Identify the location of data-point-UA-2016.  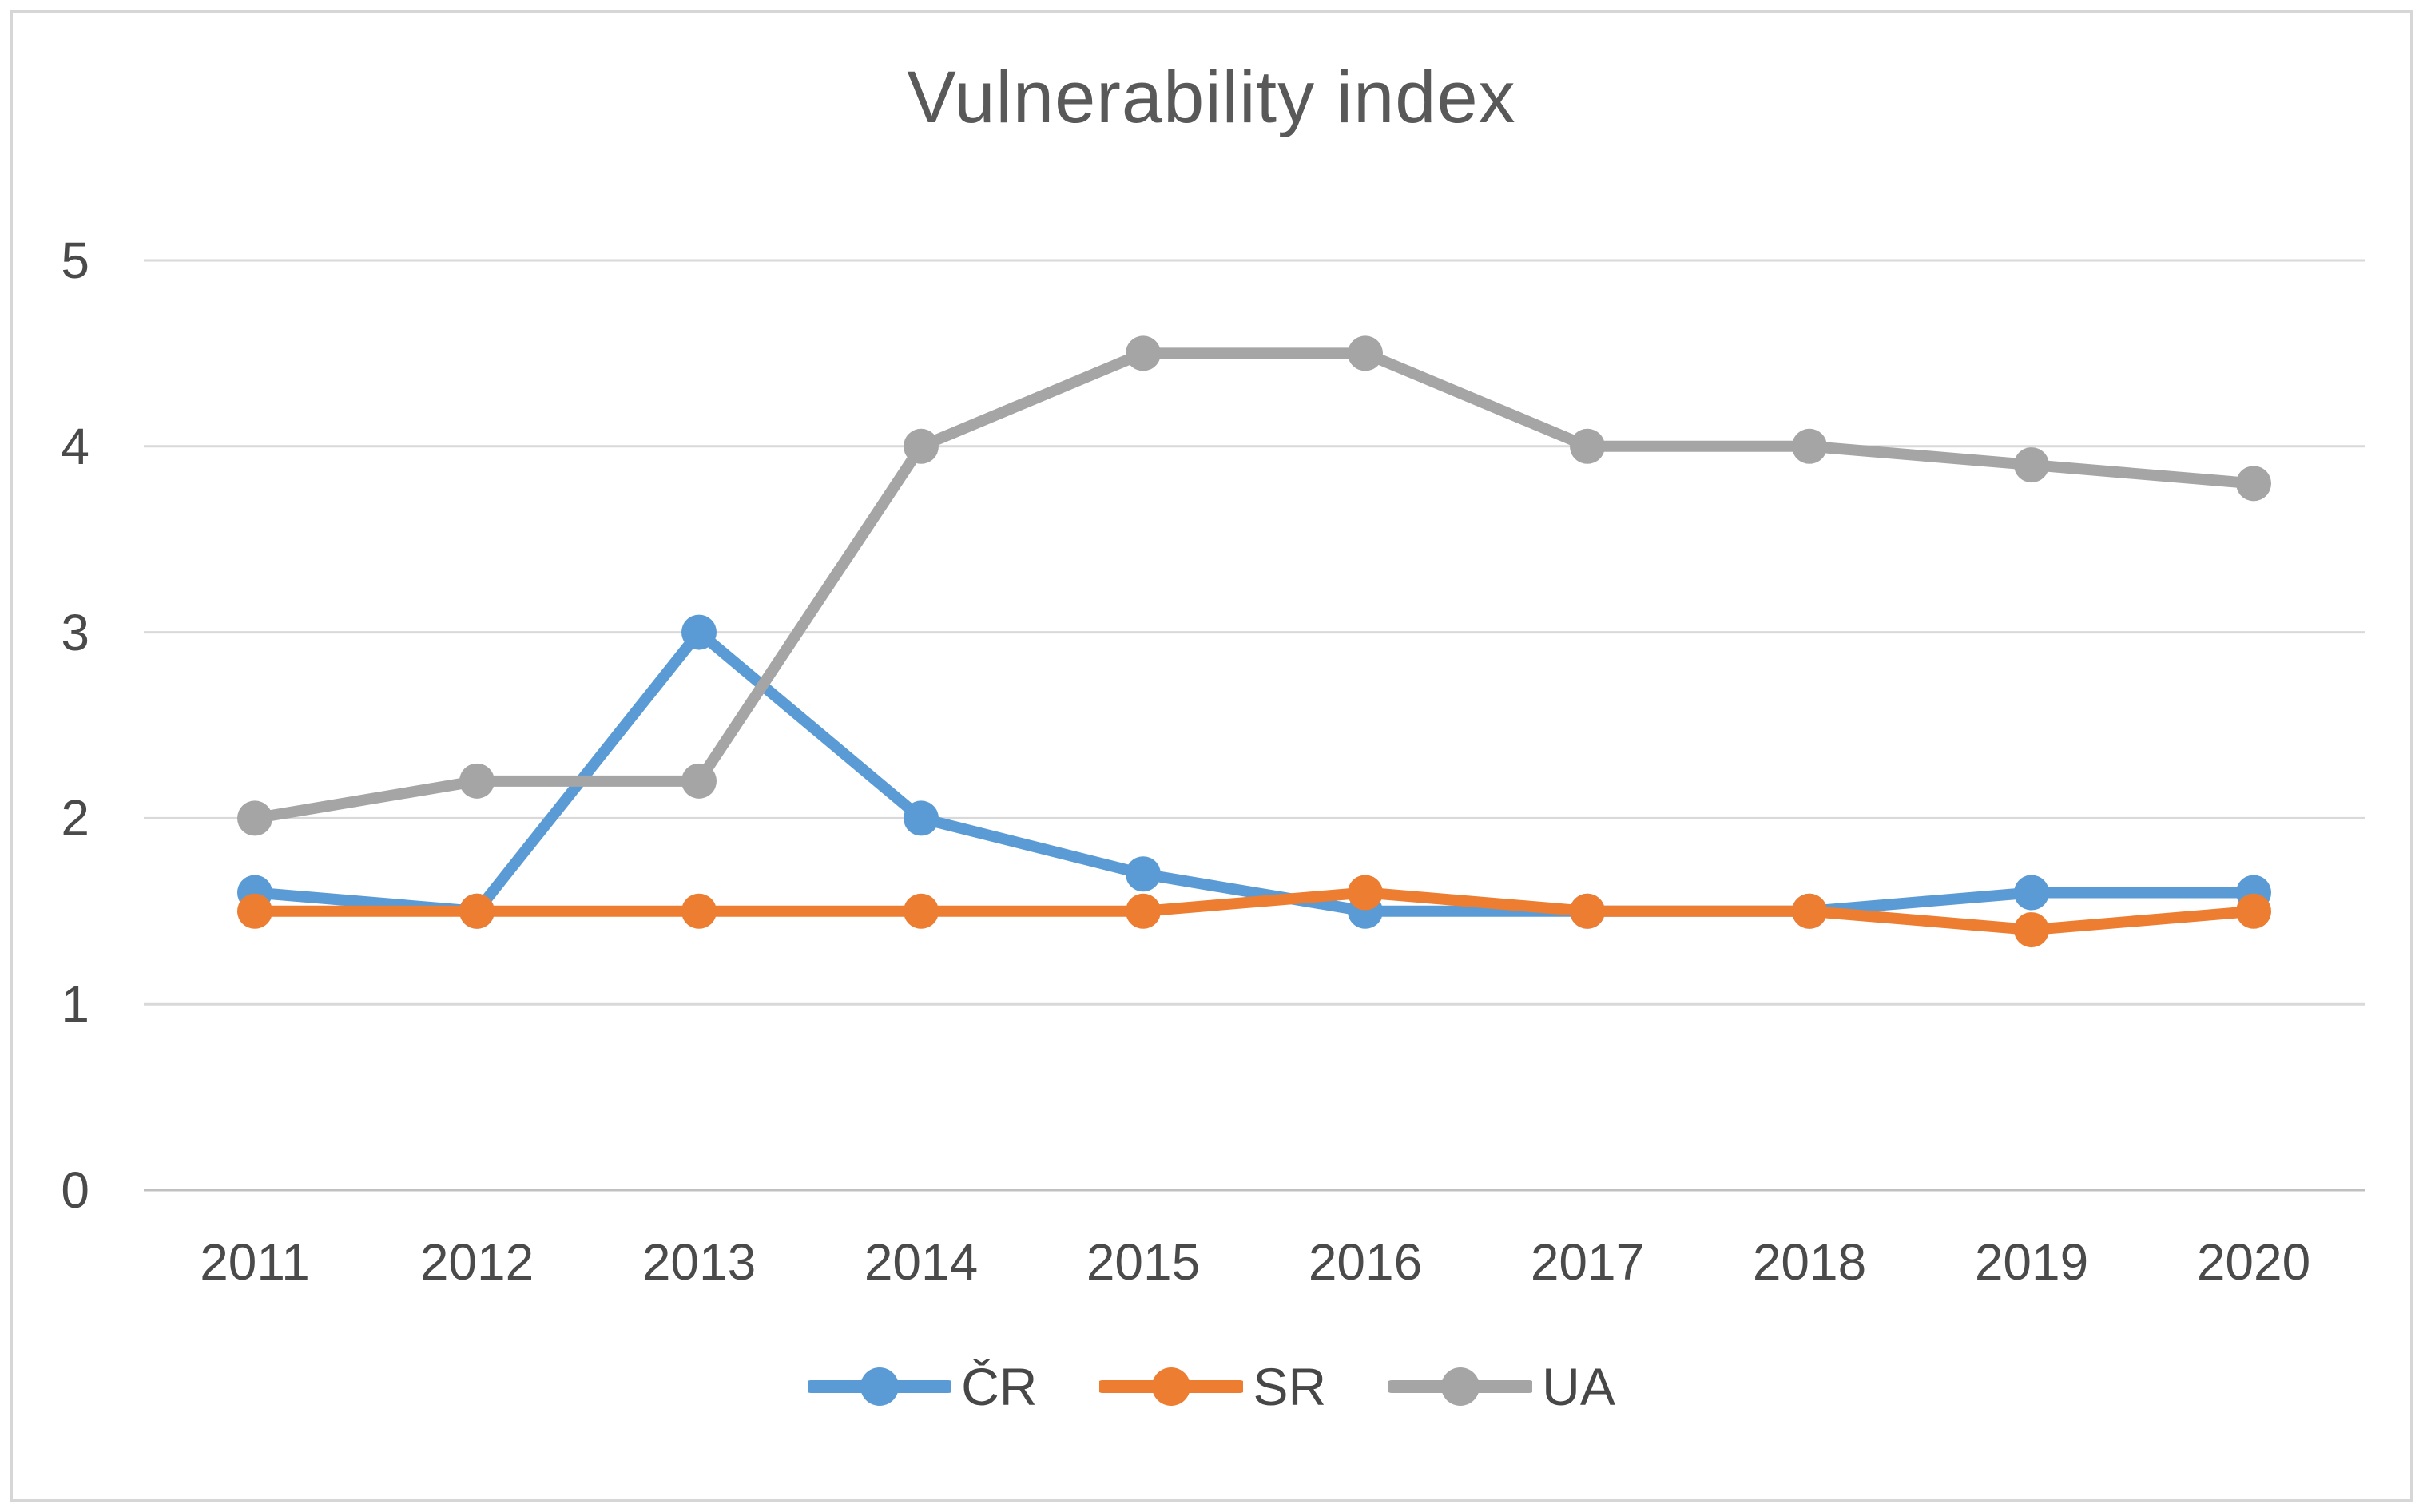
(1365, 353).